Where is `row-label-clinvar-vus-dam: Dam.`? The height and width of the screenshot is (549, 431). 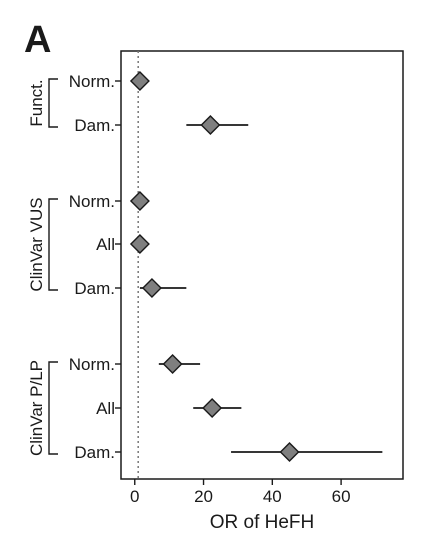
row-label-clinvar-vus-dam: Dam. is located at coordinates (94, 288).